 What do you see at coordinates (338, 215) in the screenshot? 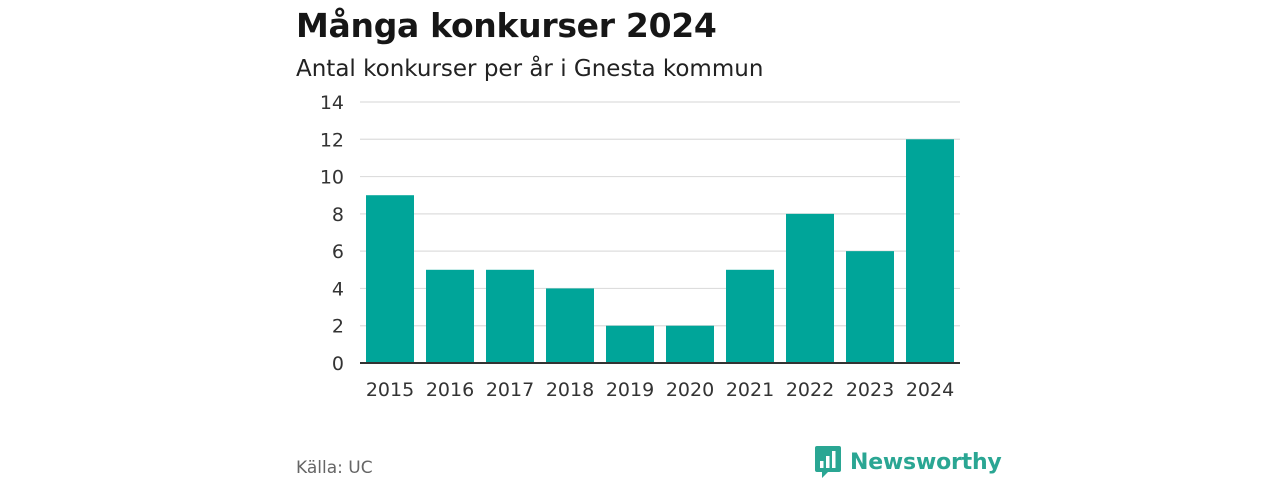
I see `y-tick-label: 8` at bounding box center [338, 215].